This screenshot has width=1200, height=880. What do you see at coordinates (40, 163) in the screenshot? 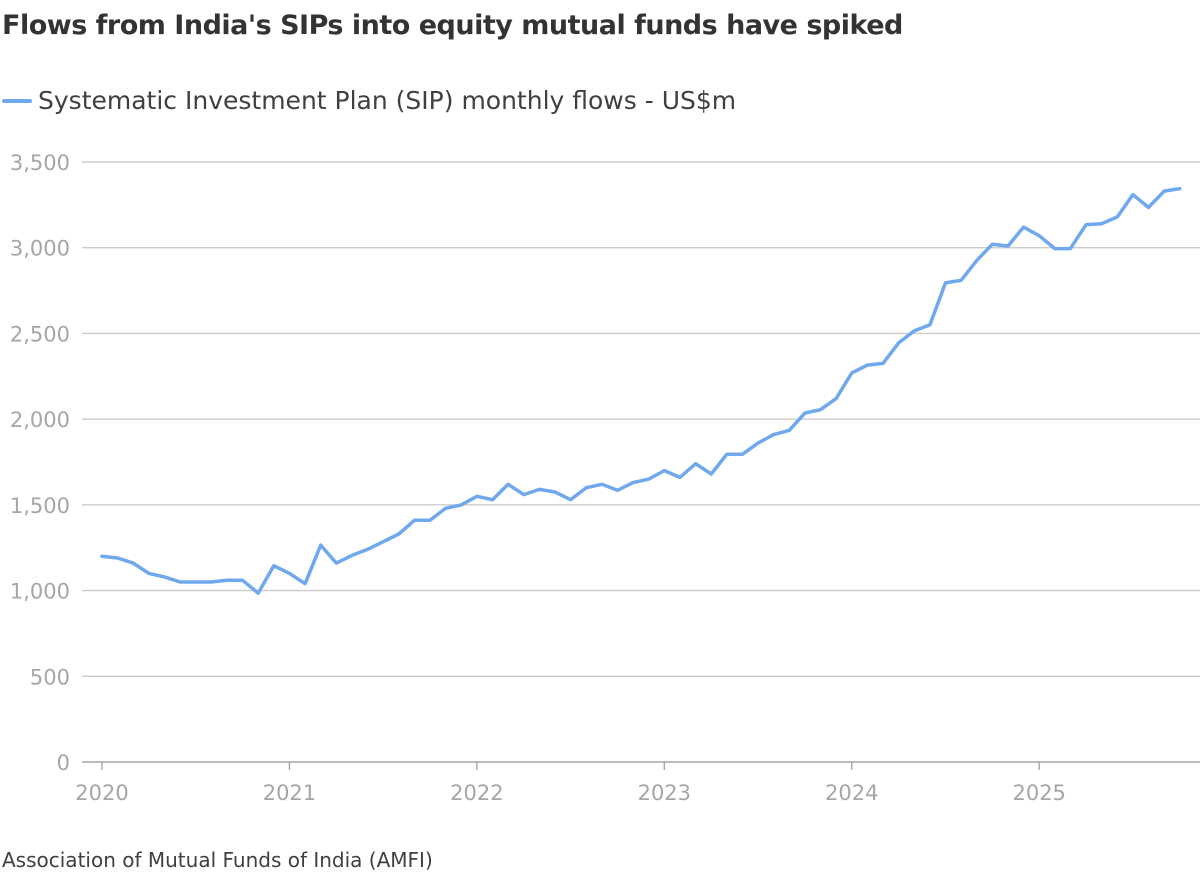
I see `y-tick-label: 3,500` at bounding box center [40, 163].